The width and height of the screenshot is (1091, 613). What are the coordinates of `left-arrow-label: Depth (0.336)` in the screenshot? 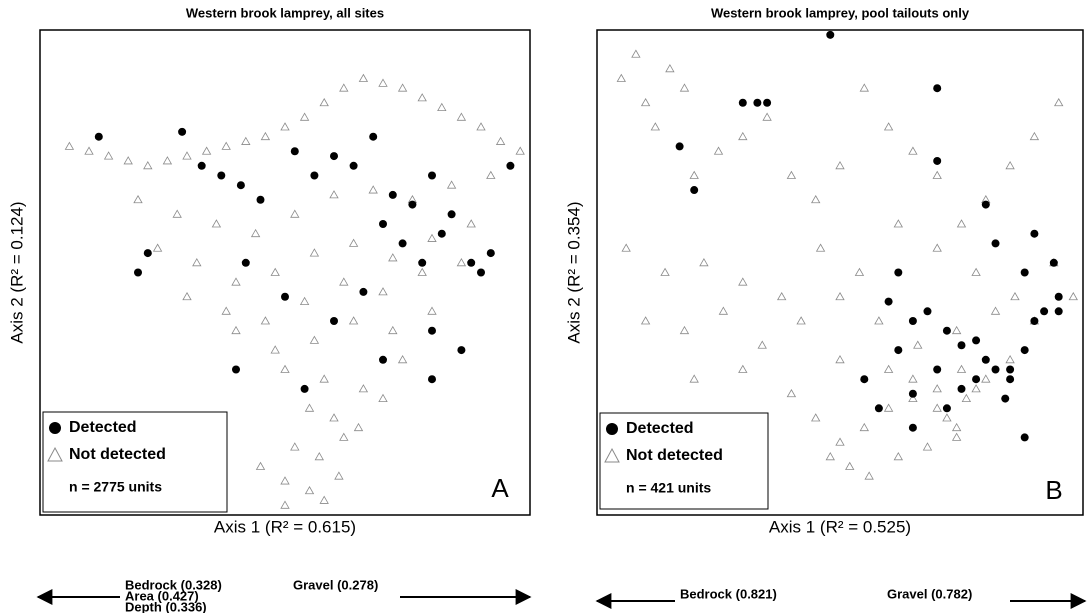 It's located at (166, 606).